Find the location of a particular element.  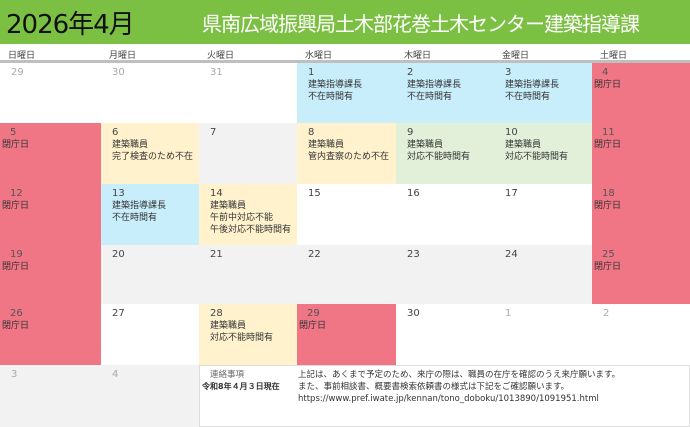

day-cell: 14 建築職員 午前中対応不能 午後対応不能時間有 is located at coordinates (248, 214).